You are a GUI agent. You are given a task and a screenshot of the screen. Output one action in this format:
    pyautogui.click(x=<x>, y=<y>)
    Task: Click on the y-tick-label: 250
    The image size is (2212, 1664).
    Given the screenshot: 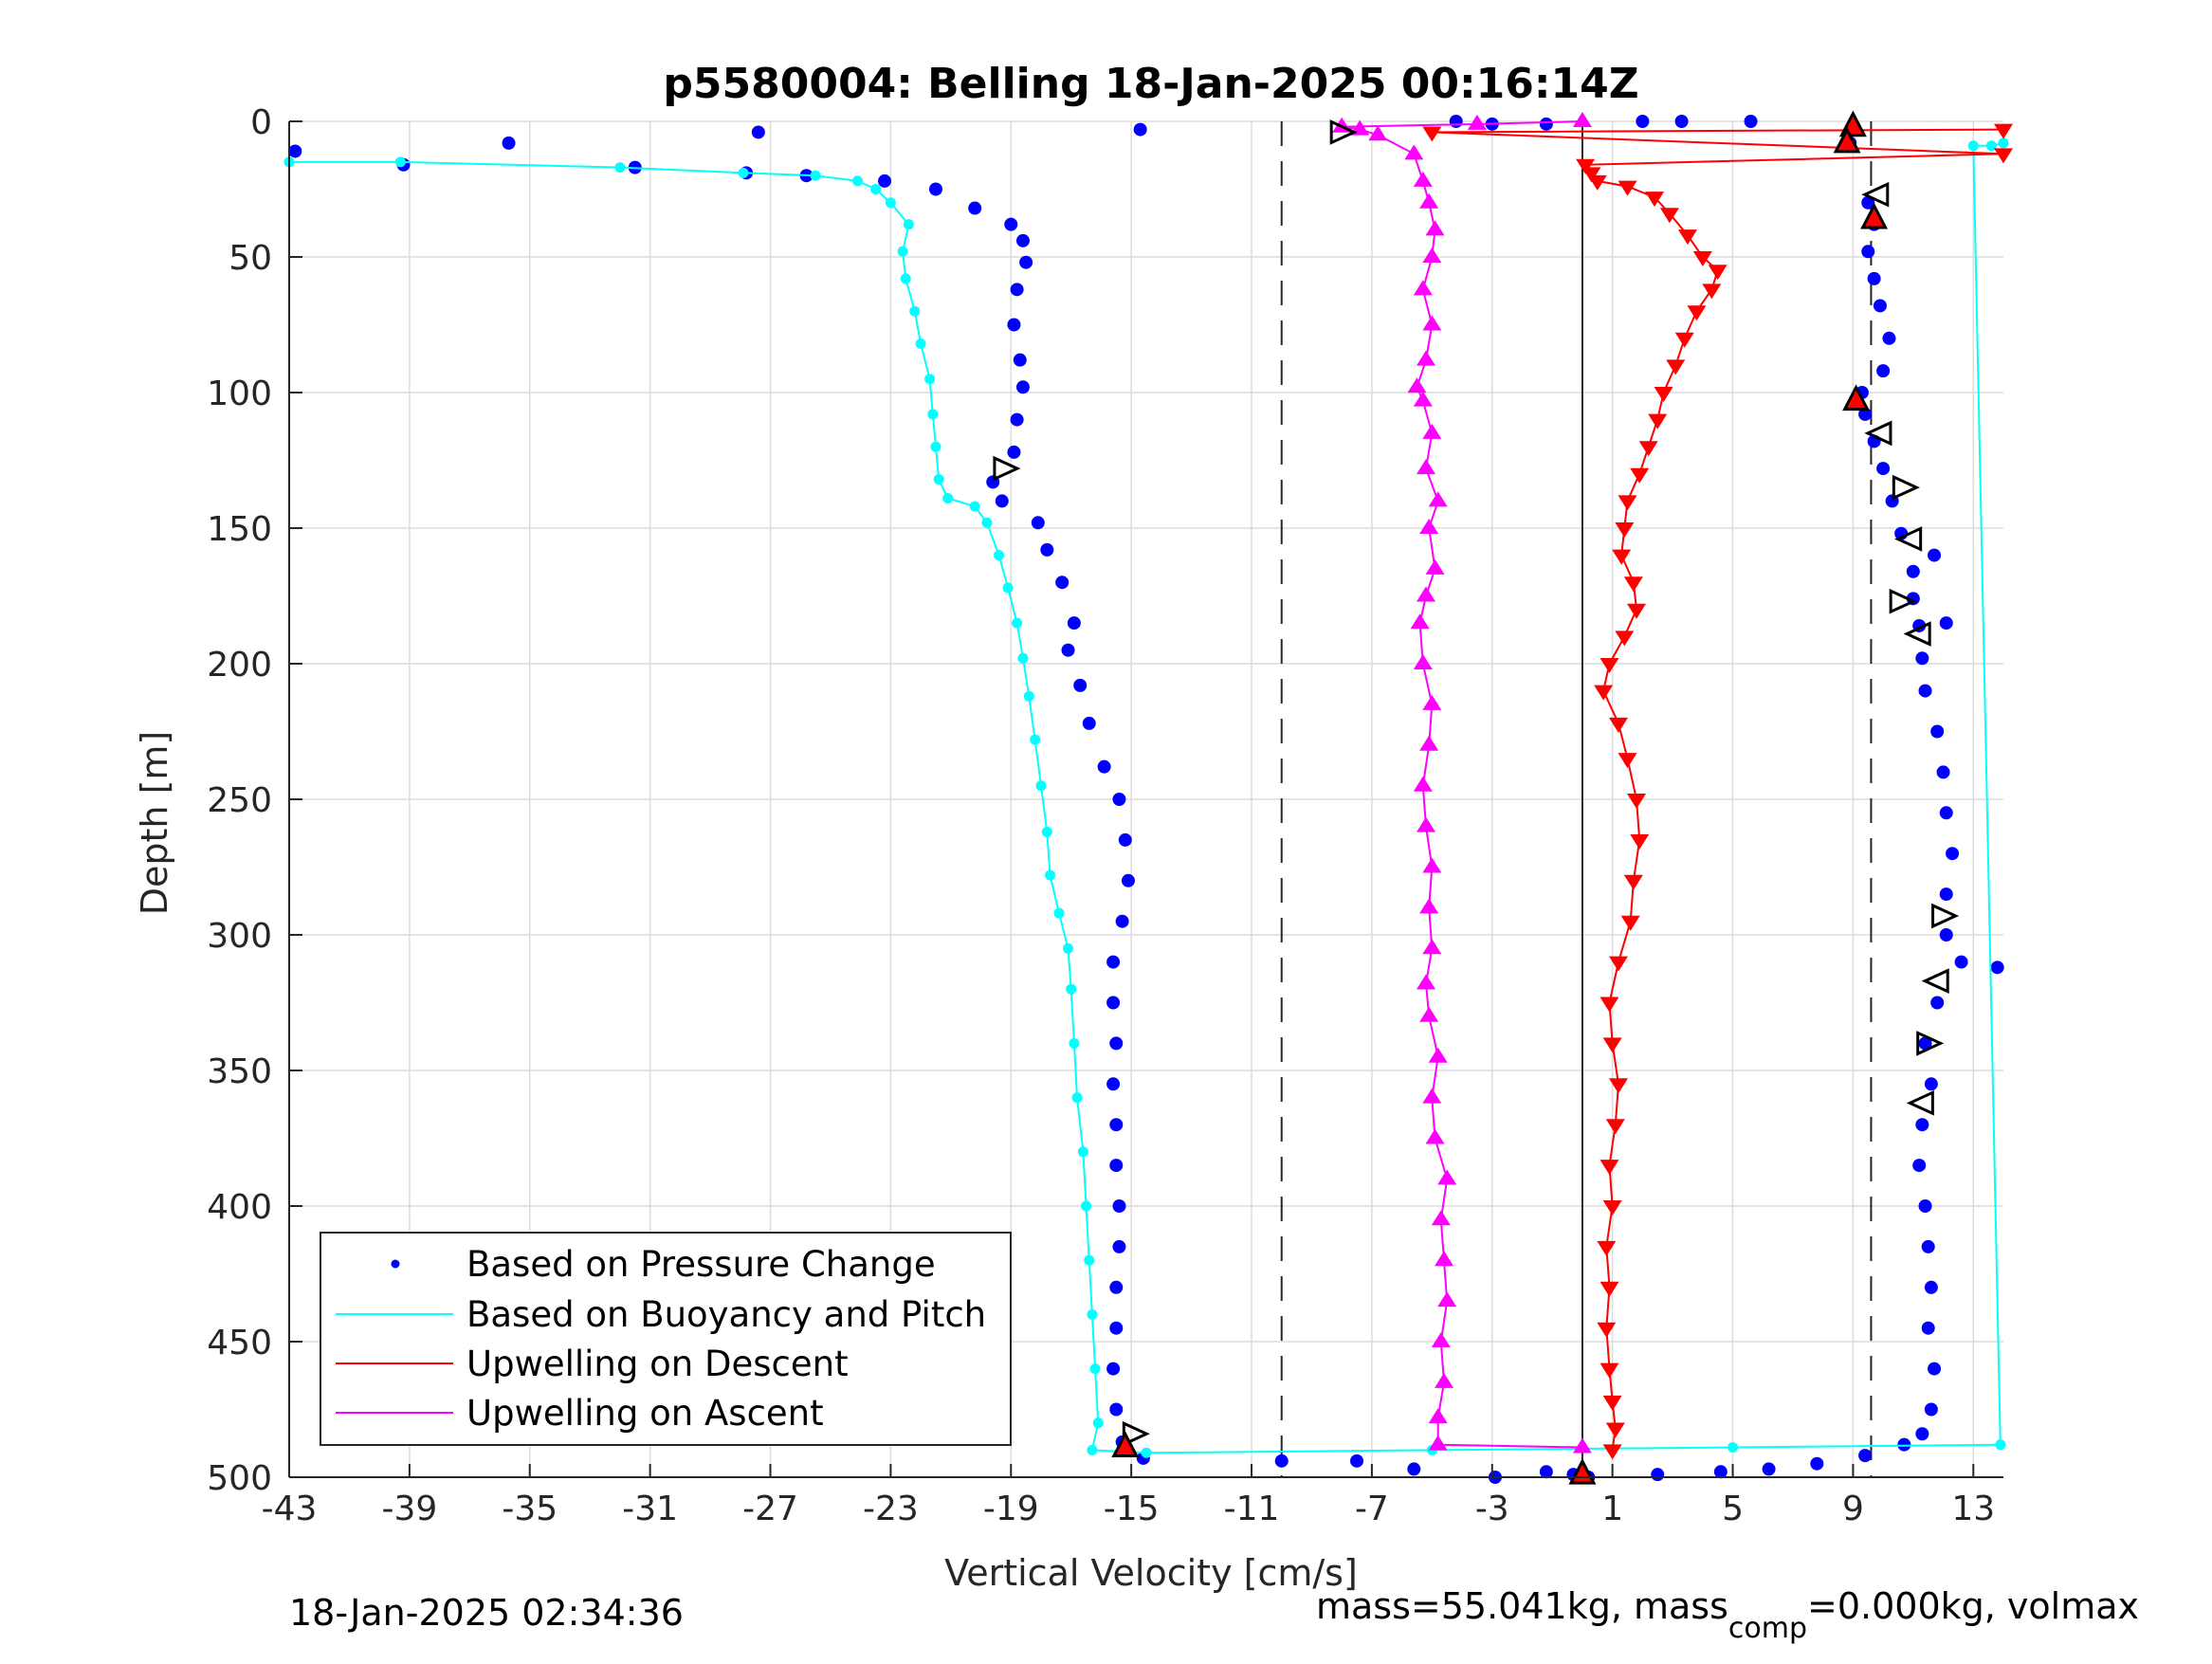 What is the action you would take?
    pyautogui.click(x=239, y=800)
    